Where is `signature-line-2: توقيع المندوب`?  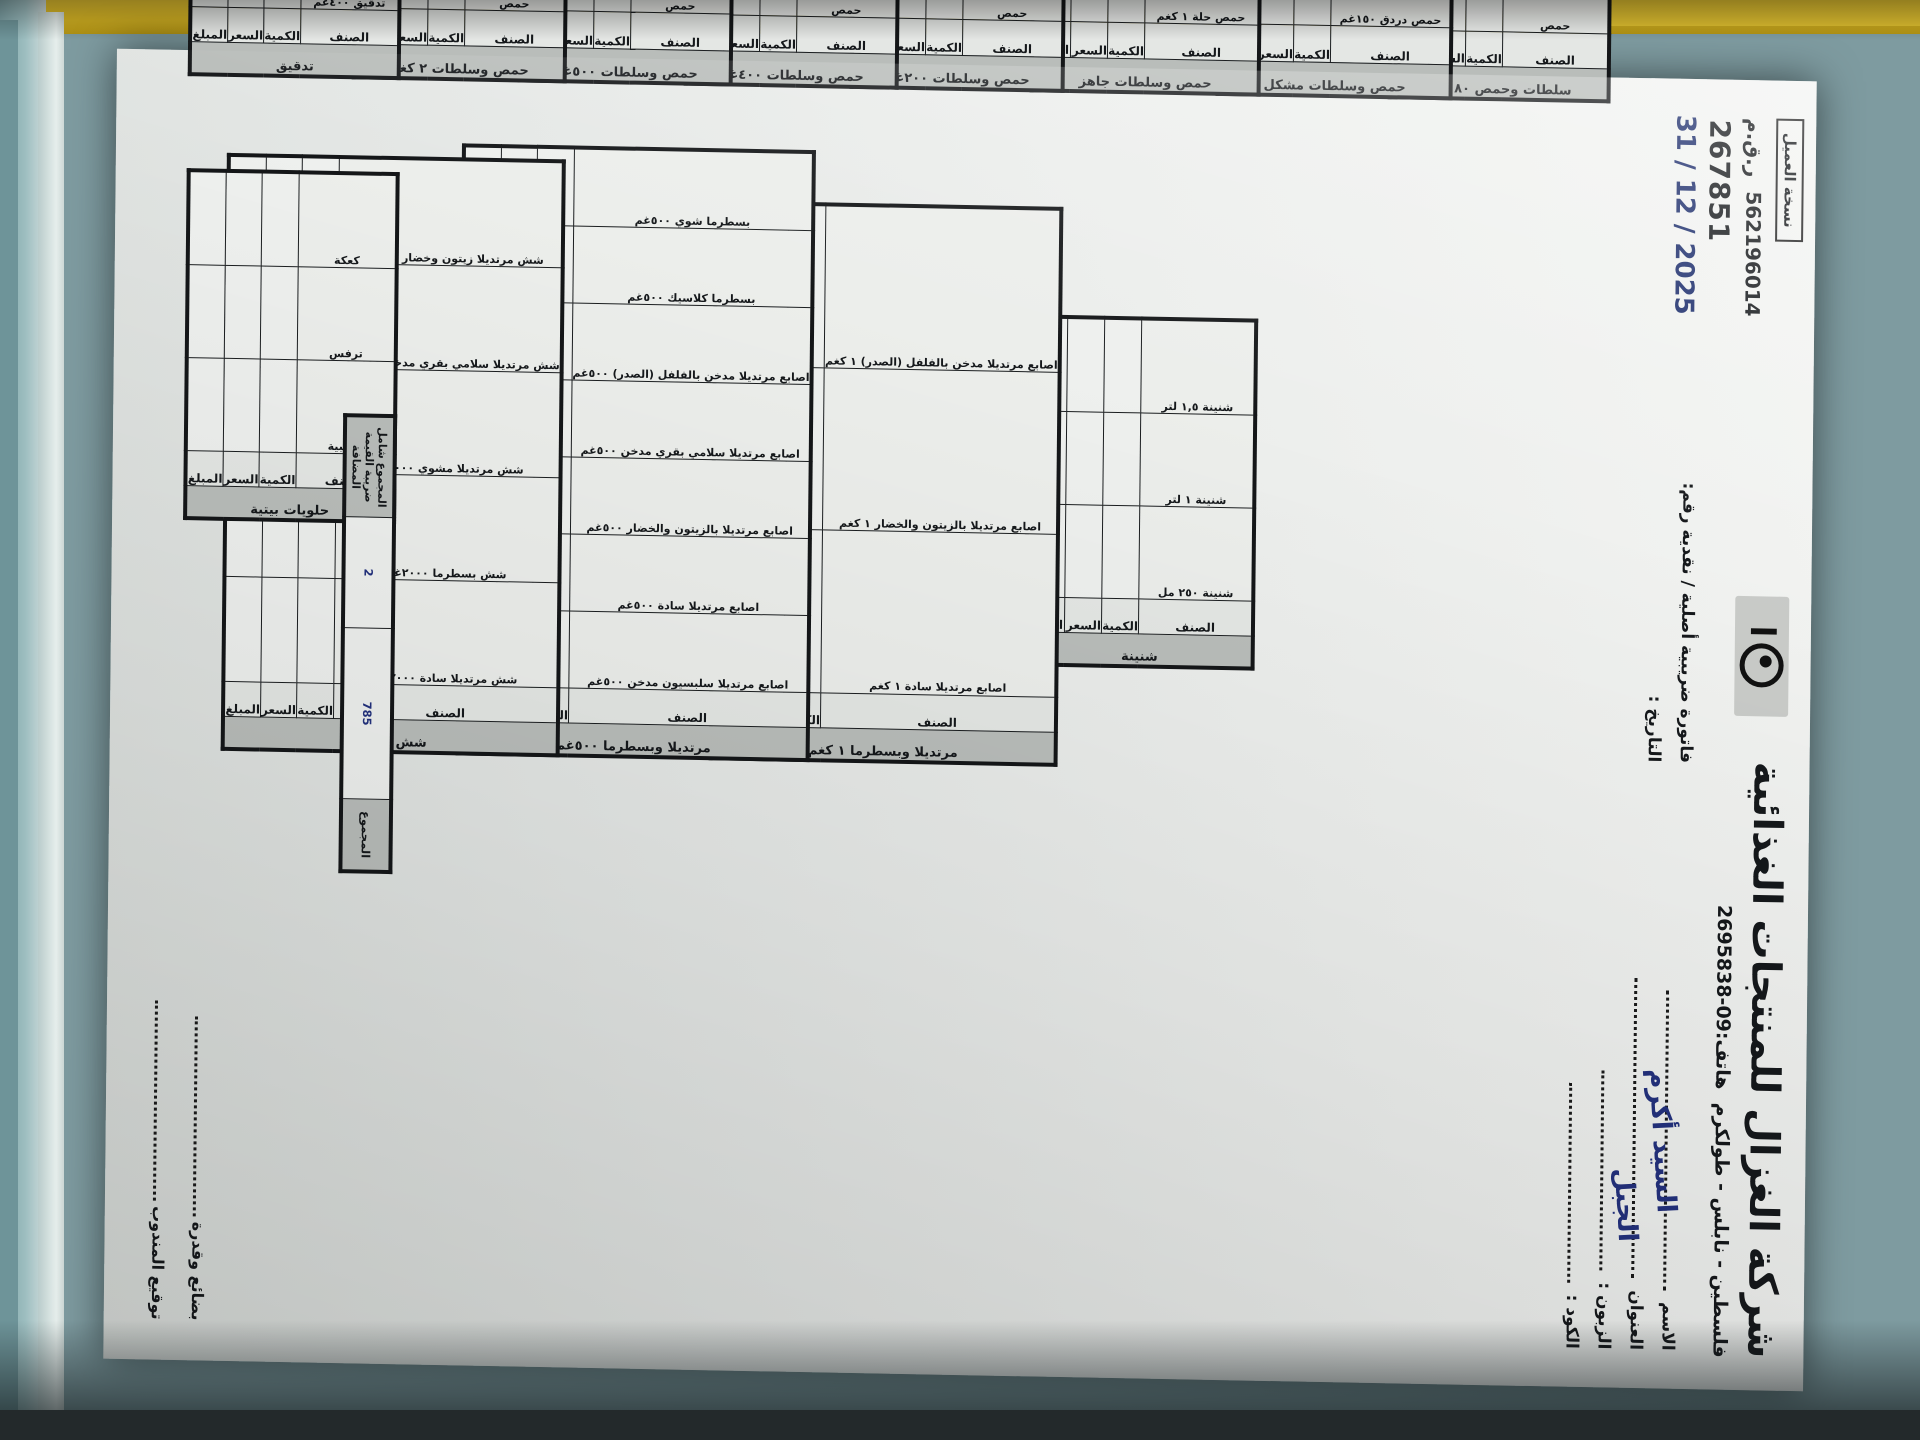
signature-line-2: توقيع المندوب is located at coordinates (159, 1160).